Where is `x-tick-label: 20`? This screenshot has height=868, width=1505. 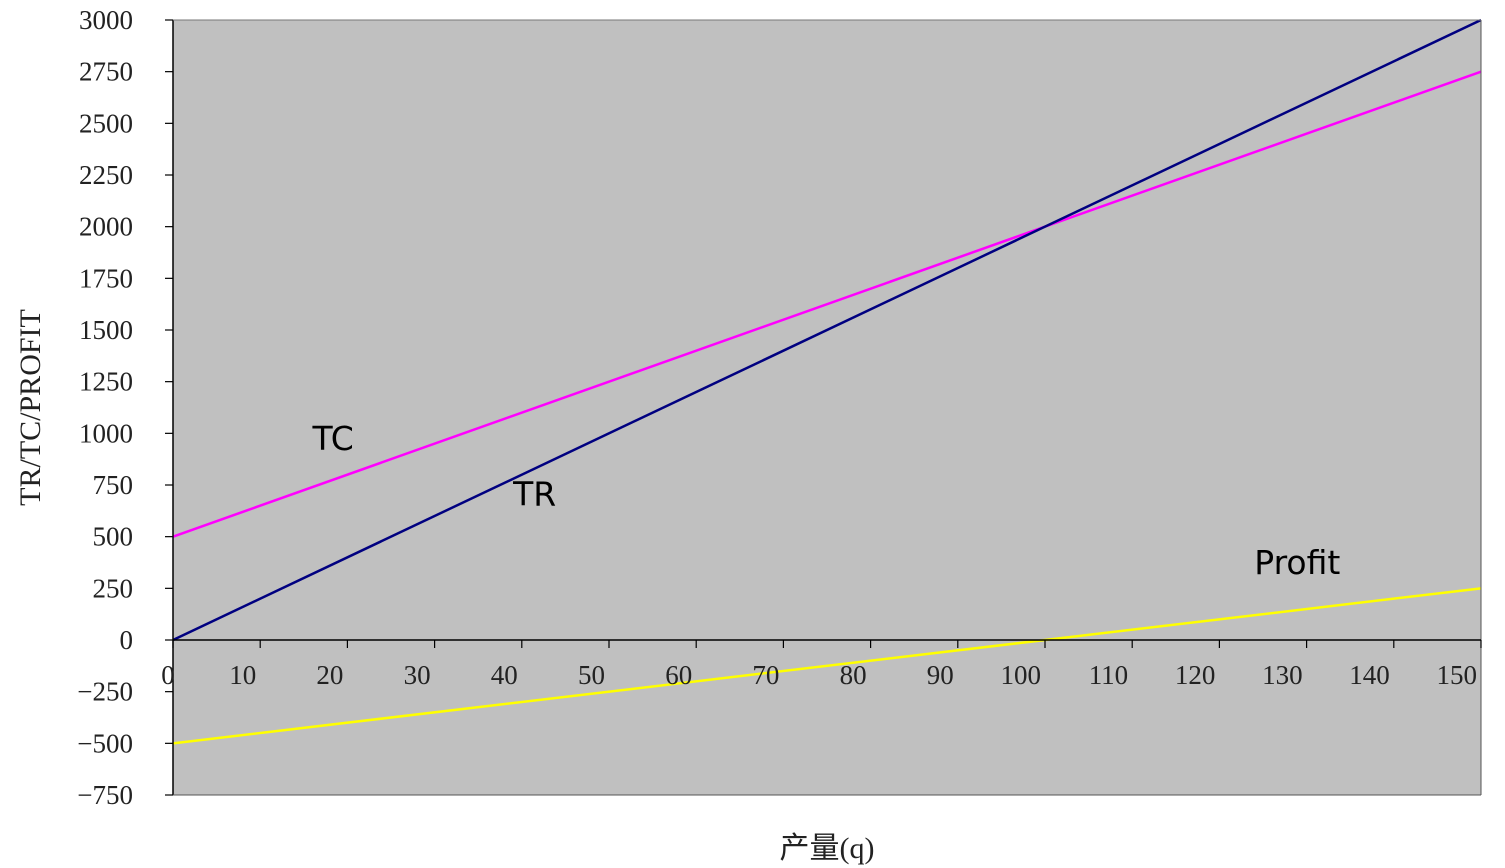 x-tick-label: 20 is located at coordinates (329, 675).